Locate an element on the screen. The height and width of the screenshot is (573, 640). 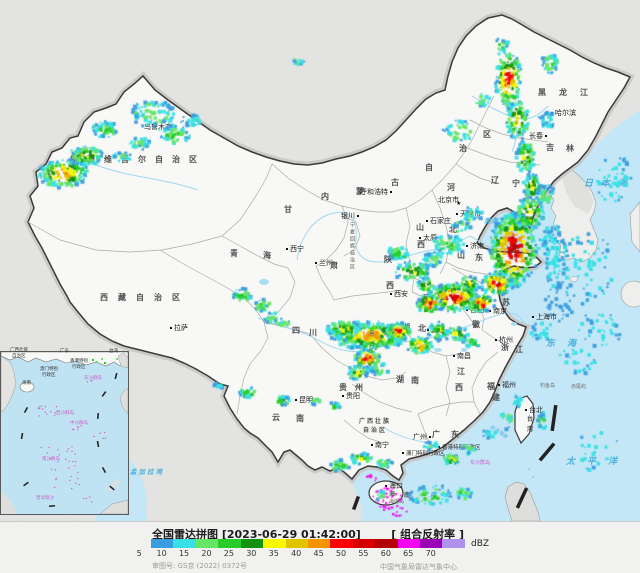
inset-island-dots is located at coordinates (72, 441).